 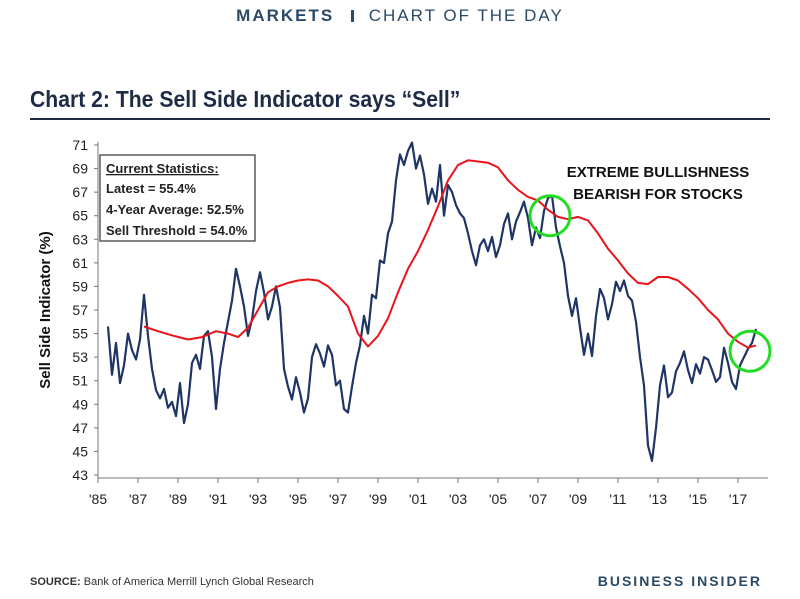 What do you see at coordinates (658, 499) in the screenshot?
I see `x-tick-label: '13` at bounding box center [658, 499].